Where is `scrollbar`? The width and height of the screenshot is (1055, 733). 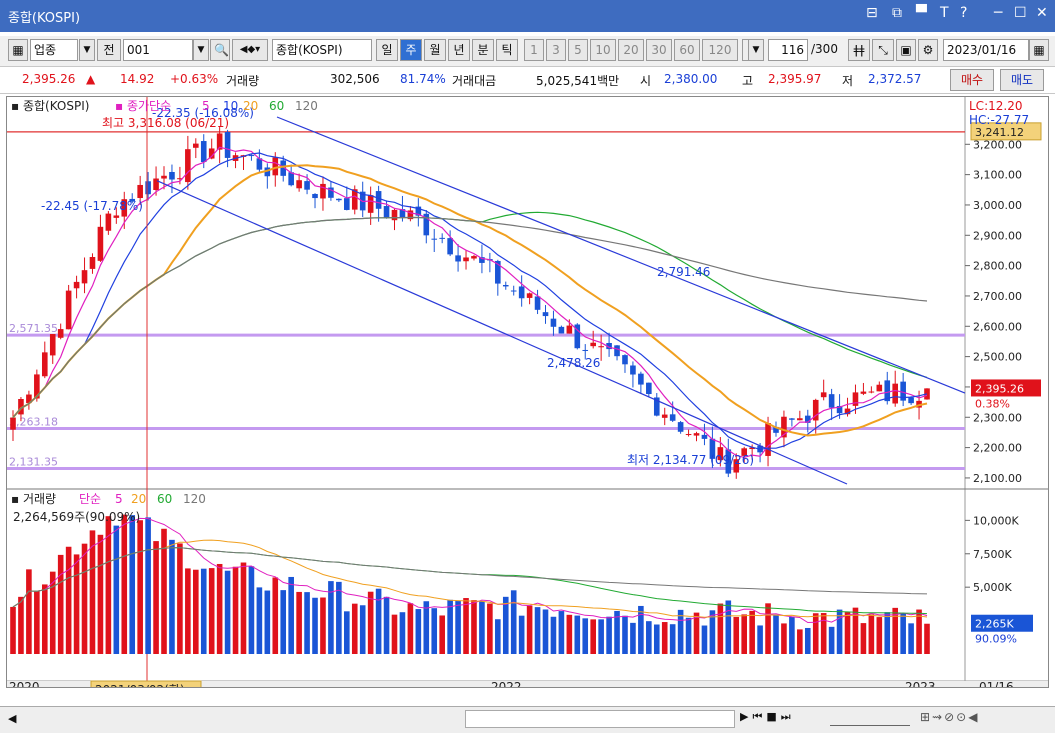
scrollbar is located at coordinates (600, 719).